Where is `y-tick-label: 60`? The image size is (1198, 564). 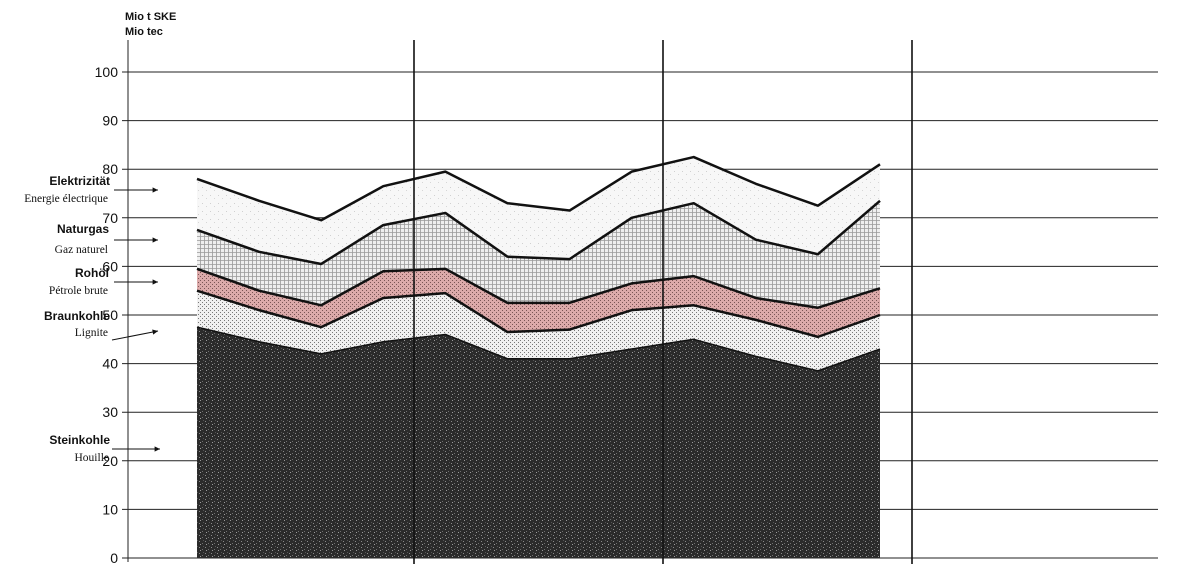
y-tick-label: 60 is located at coordinates (110, 266).